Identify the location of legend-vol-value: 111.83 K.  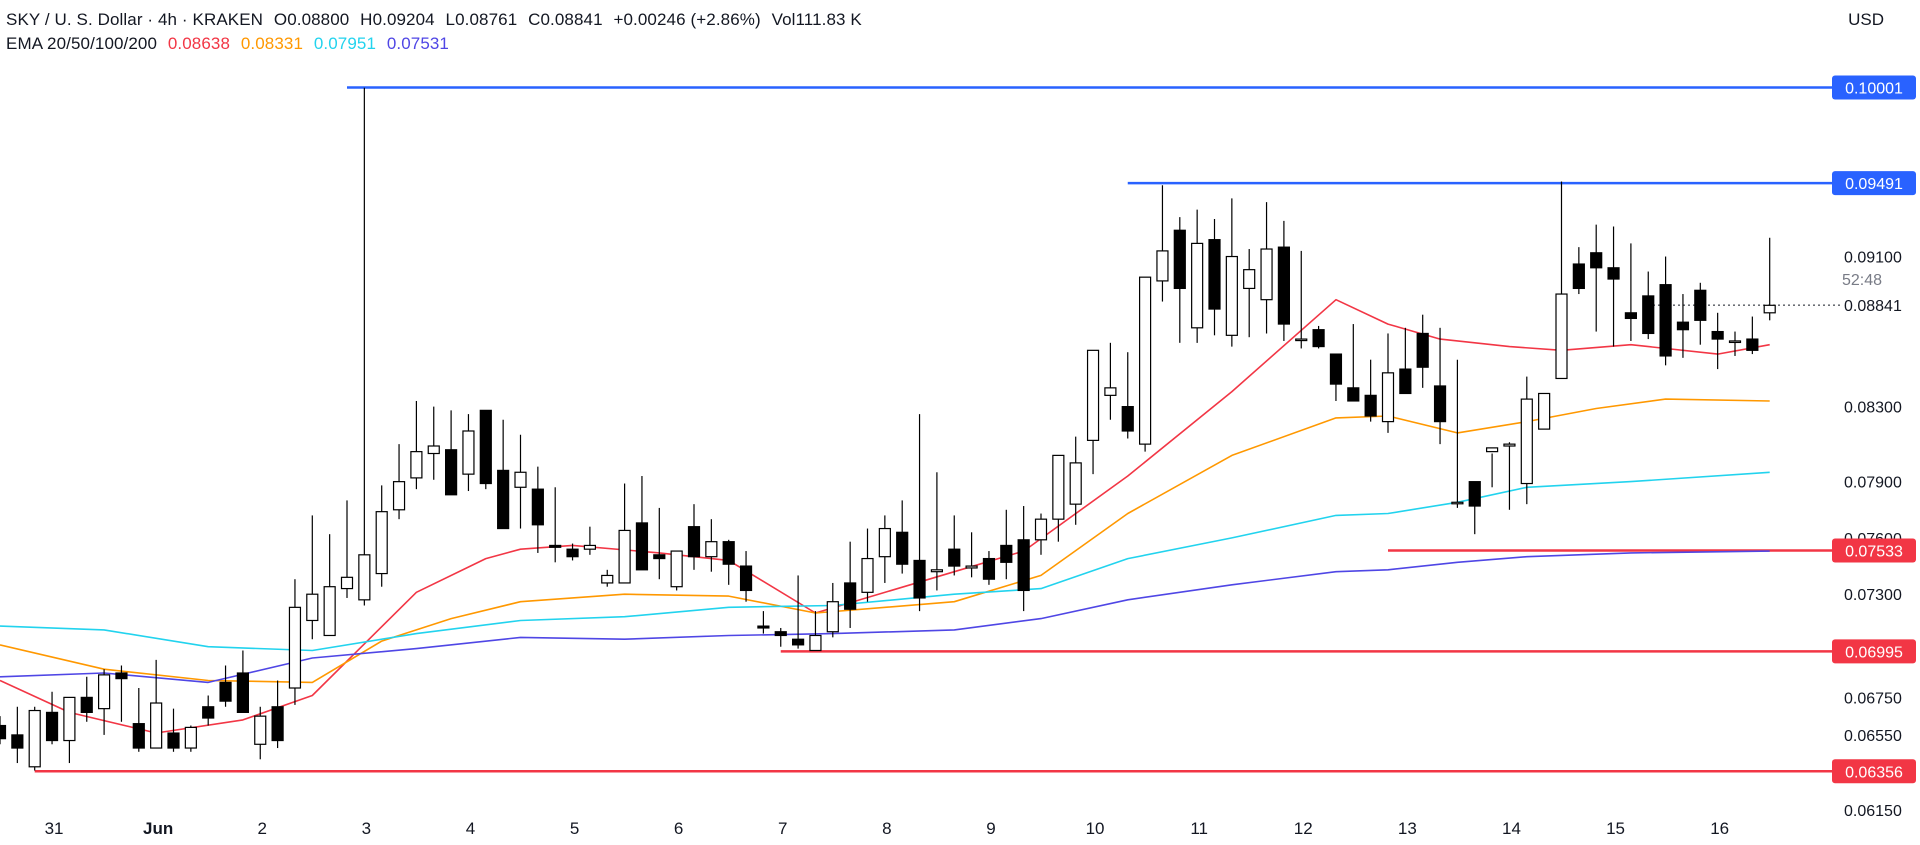
(828, 19).